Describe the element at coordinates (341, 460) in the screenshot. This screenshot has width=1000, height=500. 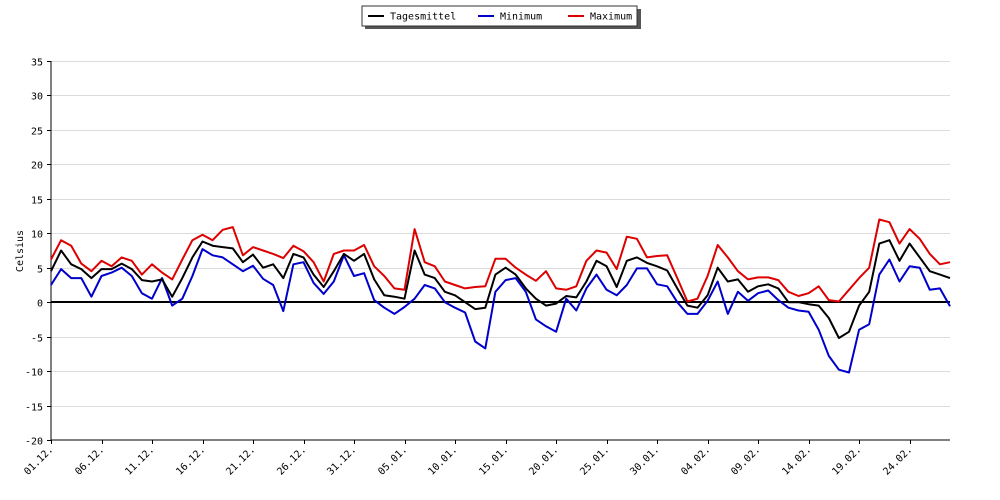
I see `x-tick-label: 31.12.` at that location.